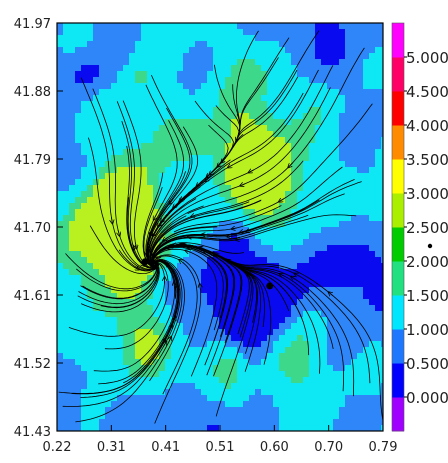  What do you see at coordinates (430, 246) in the screenshot?
I see `colorbar-marker-dot` at bounding box center [430, 246].